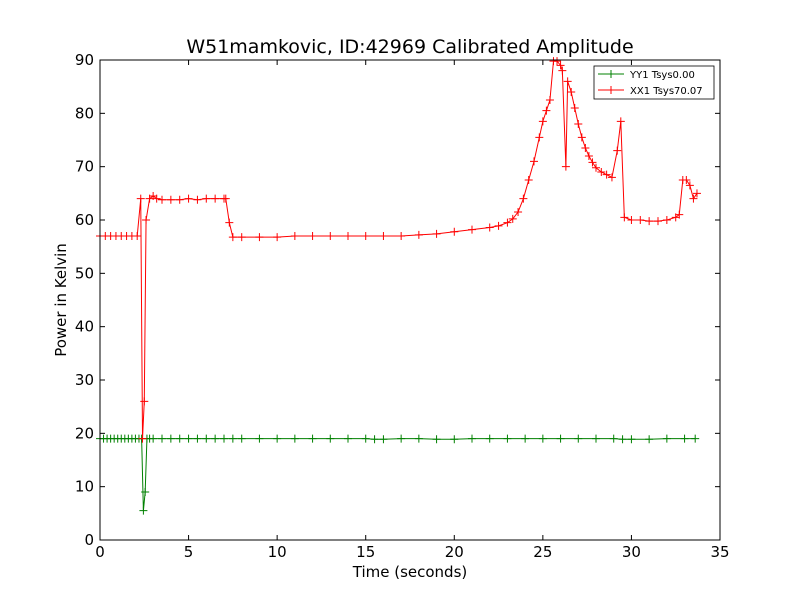 This screenshot has height=600, width=800. Describe the element at coordinates (61, 300) in the screenshot. I see `y-axis-label: Power in Kelvin` at that location.